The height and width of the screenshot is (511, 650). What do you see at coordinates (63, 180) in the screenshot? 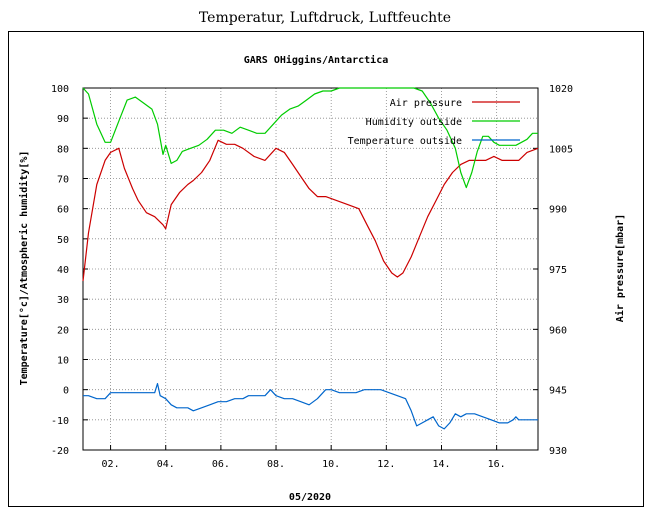
I see `y-tick-label: 70` at bounding box center [63, 180].